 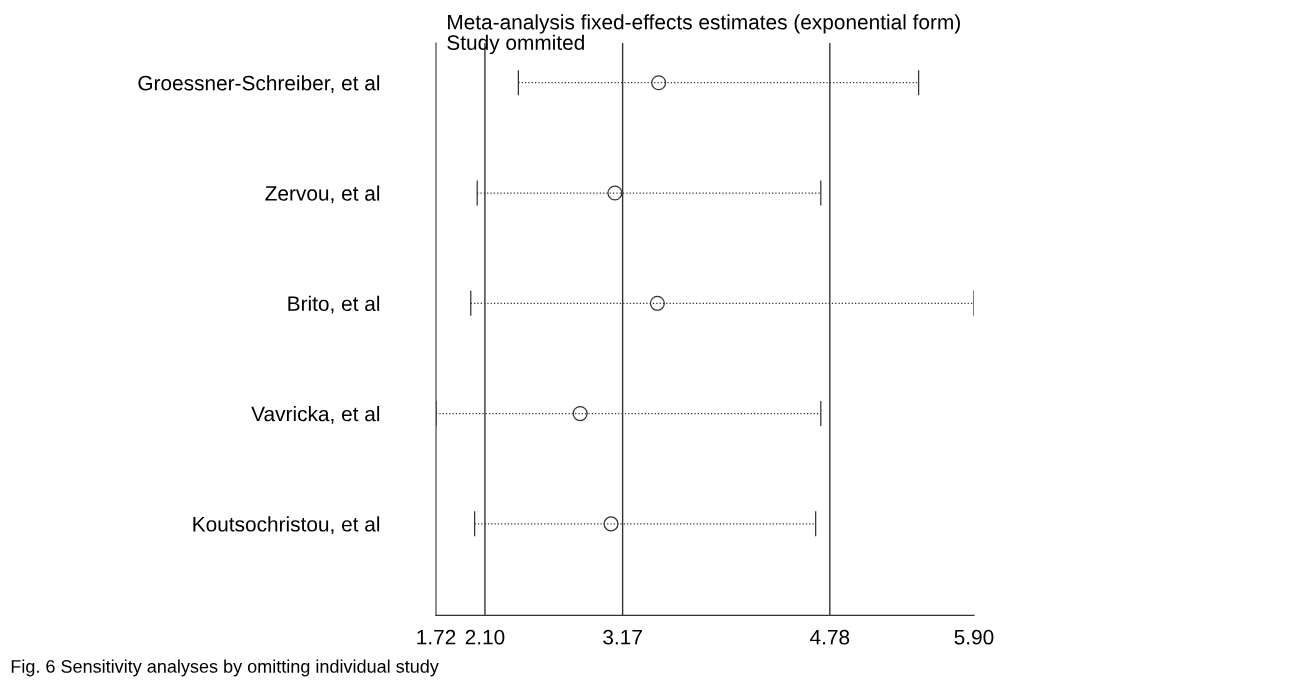 I want to click on caption: Fig. 6 Sensitivity analyses by omitting individual study, so click(x=225, y=668).